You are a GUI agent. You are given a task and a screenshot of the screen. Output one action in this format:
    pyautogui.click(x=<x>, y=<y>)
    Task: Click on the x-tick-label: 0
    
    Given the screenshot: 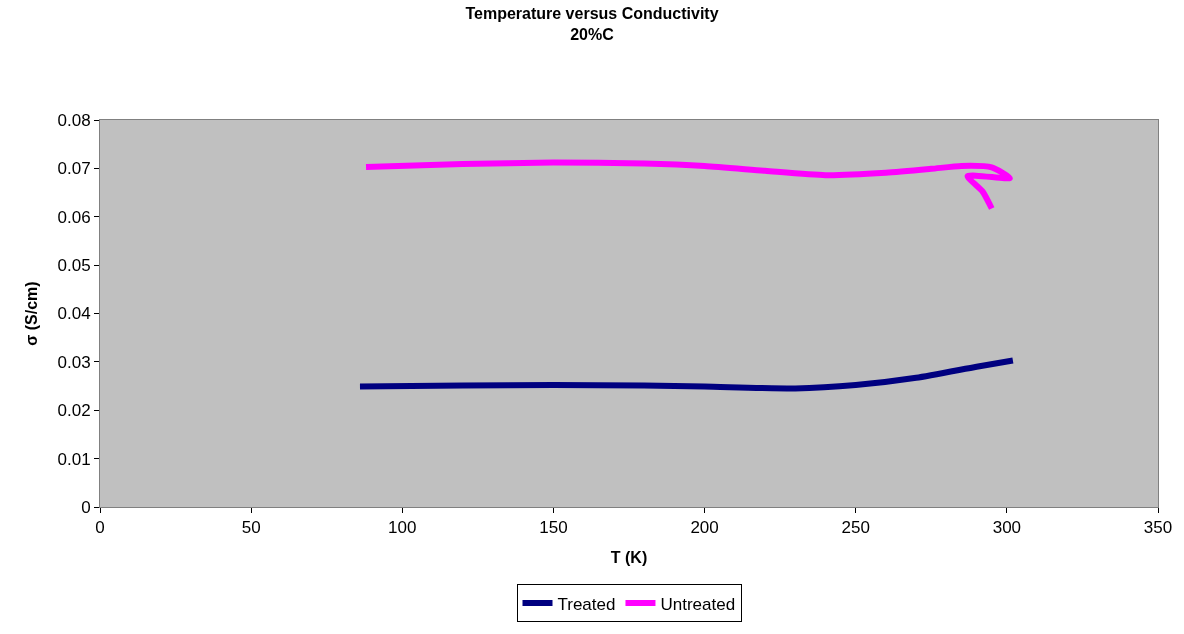 What is the action you would take?
    pyautogui.click(x=100, y=528)
    